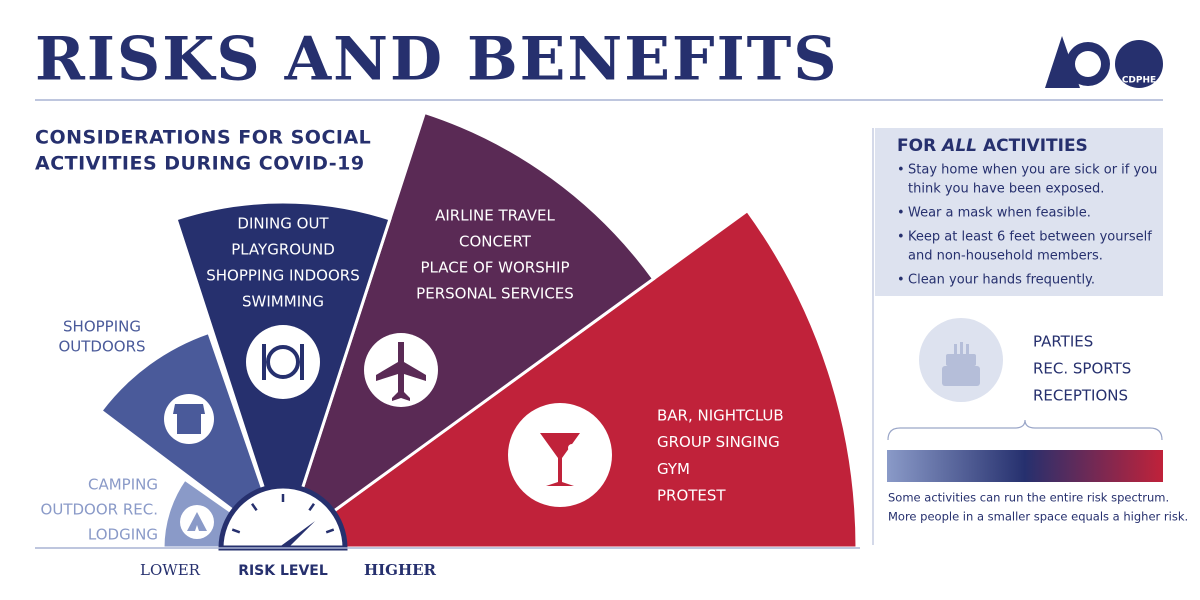  I want to click on segment-label: CONCERT, so click(495, 242).